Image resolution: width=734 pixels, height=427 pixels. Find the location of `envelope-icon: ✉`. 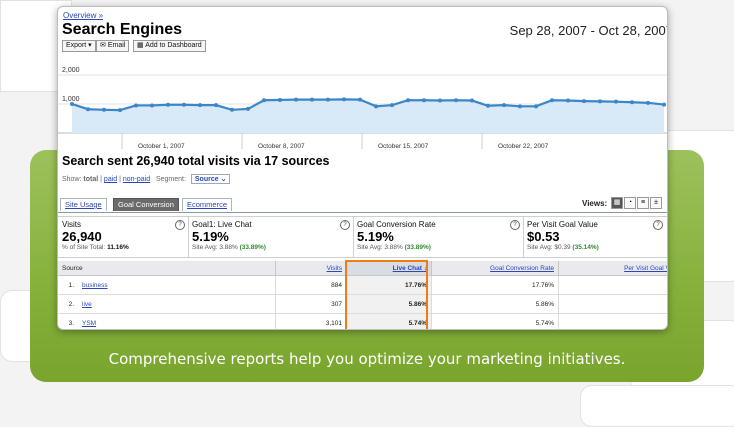

envelope-icon: ✉ is located at coordinates (103, 45).